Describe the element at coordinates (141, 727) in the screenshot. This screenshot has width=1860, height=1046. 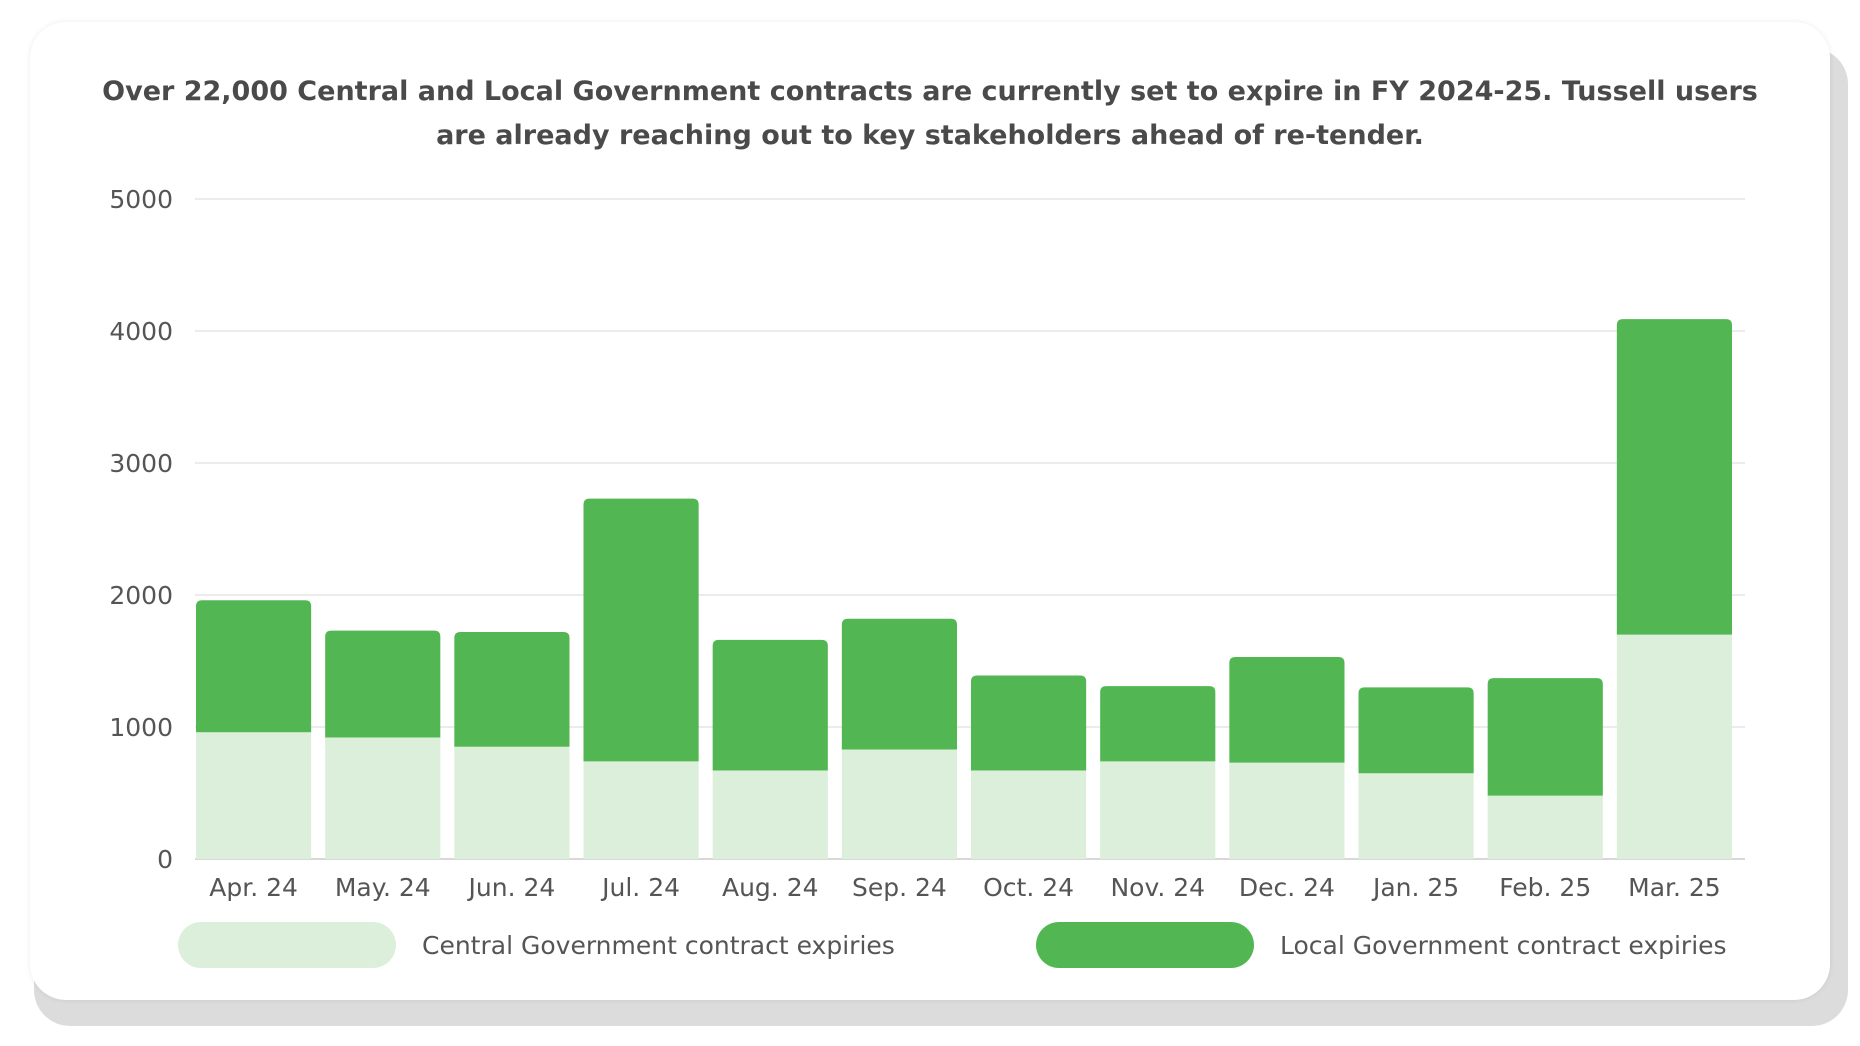
I see `y-tick-label: 1000` at that location.